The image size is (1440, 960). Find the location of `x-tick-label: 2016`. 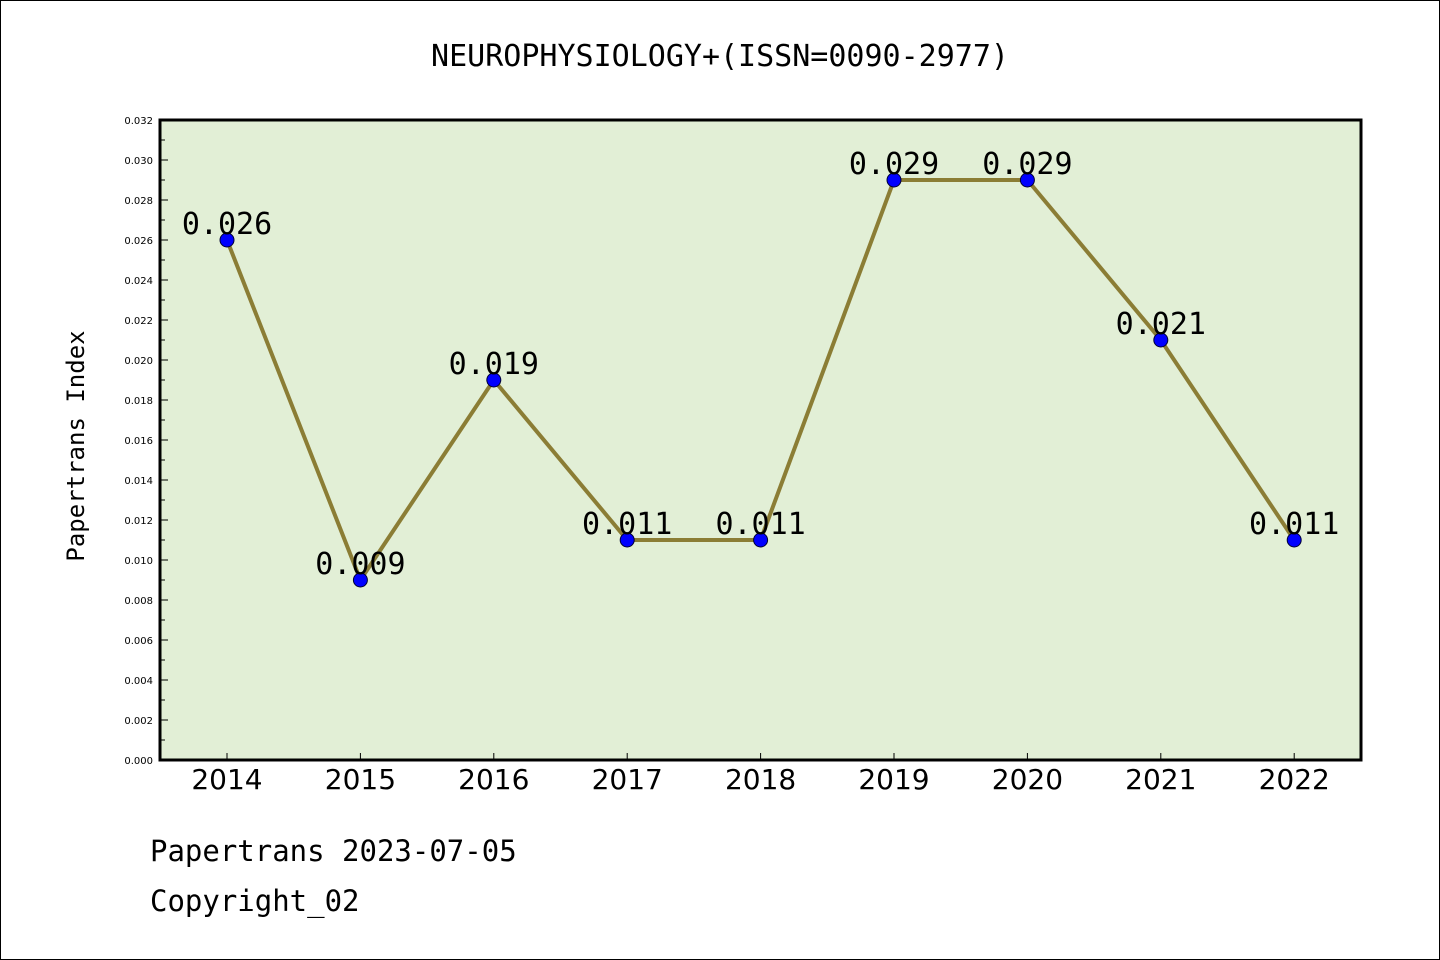

x-tick-label: 2016 is located at coordinates (493, 779).